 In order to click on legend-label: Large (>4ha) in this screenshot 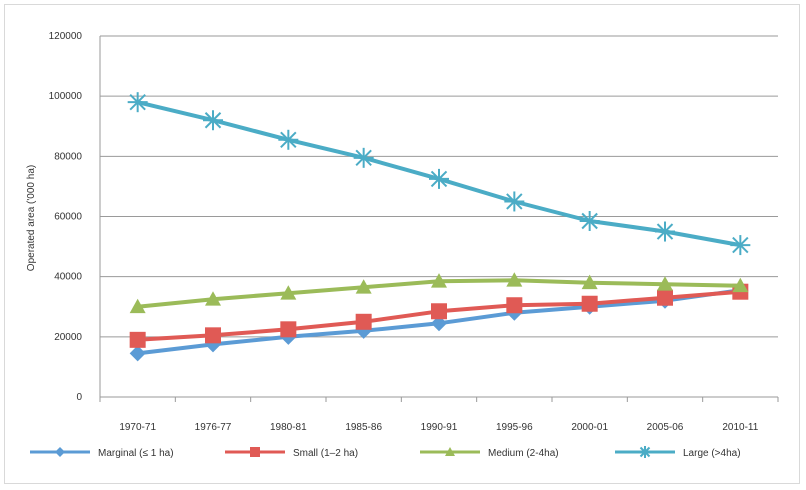, I will do `click(712, 453)`.